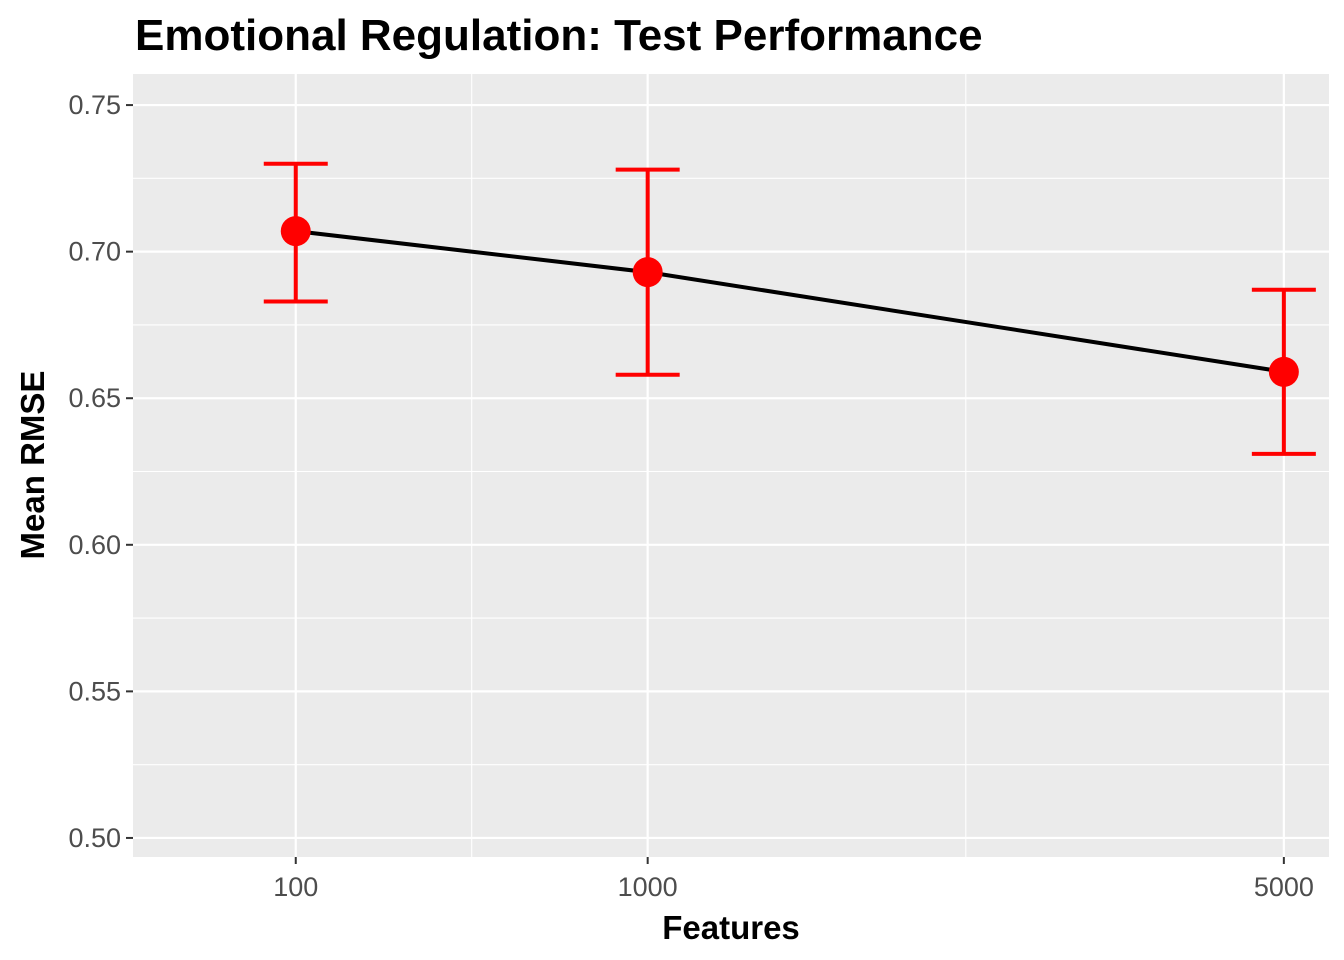  Describe the element at coordinates (648, 887) in the screenshot. I see `x-tick-label: 1000` at that location.